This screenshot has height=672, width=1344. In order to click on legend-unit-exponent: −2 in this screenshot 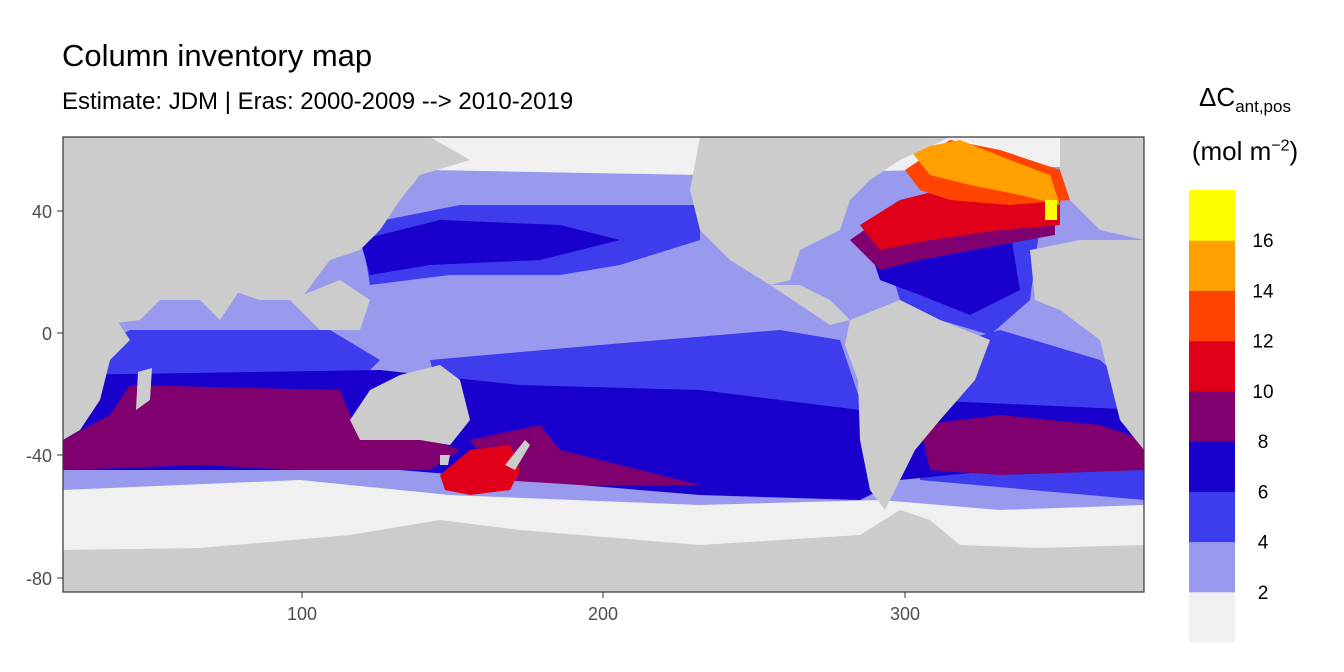, I will do `click(1280, 146)`.